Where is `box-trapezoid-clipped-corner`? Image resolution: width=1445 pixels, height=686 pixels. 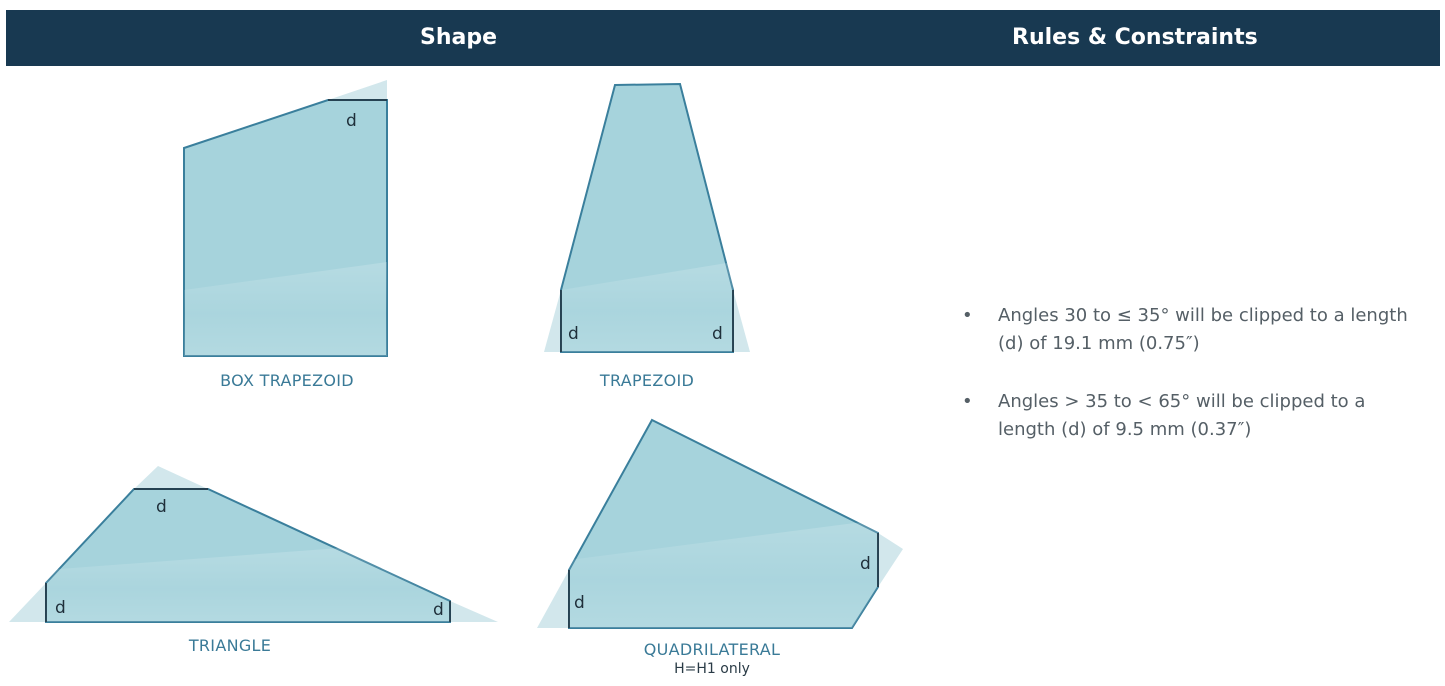
box-trapezoid-clipped-corner is located at coordinates (357, 90).